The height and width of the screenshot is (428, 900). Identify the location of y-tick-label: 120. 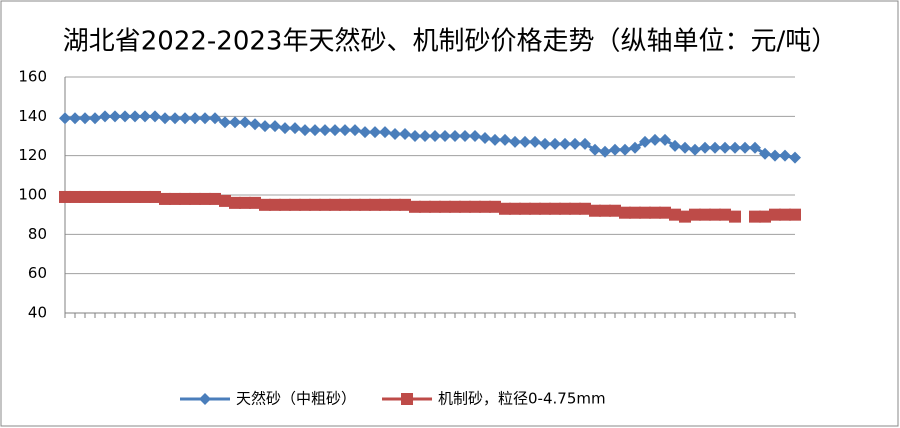
(32, 155).